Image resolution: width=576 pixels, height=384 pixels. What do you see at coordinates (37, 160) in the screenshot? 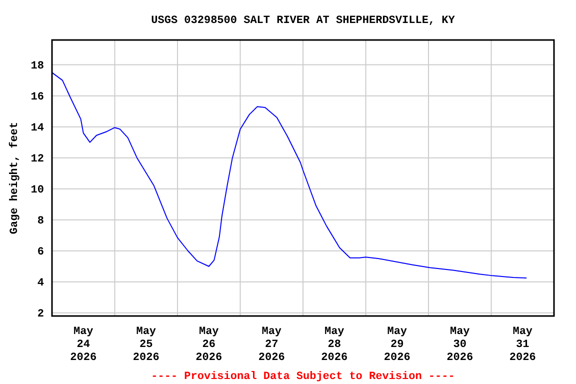
I see `y-tick-label: 12` at bounding box center [37, 160].